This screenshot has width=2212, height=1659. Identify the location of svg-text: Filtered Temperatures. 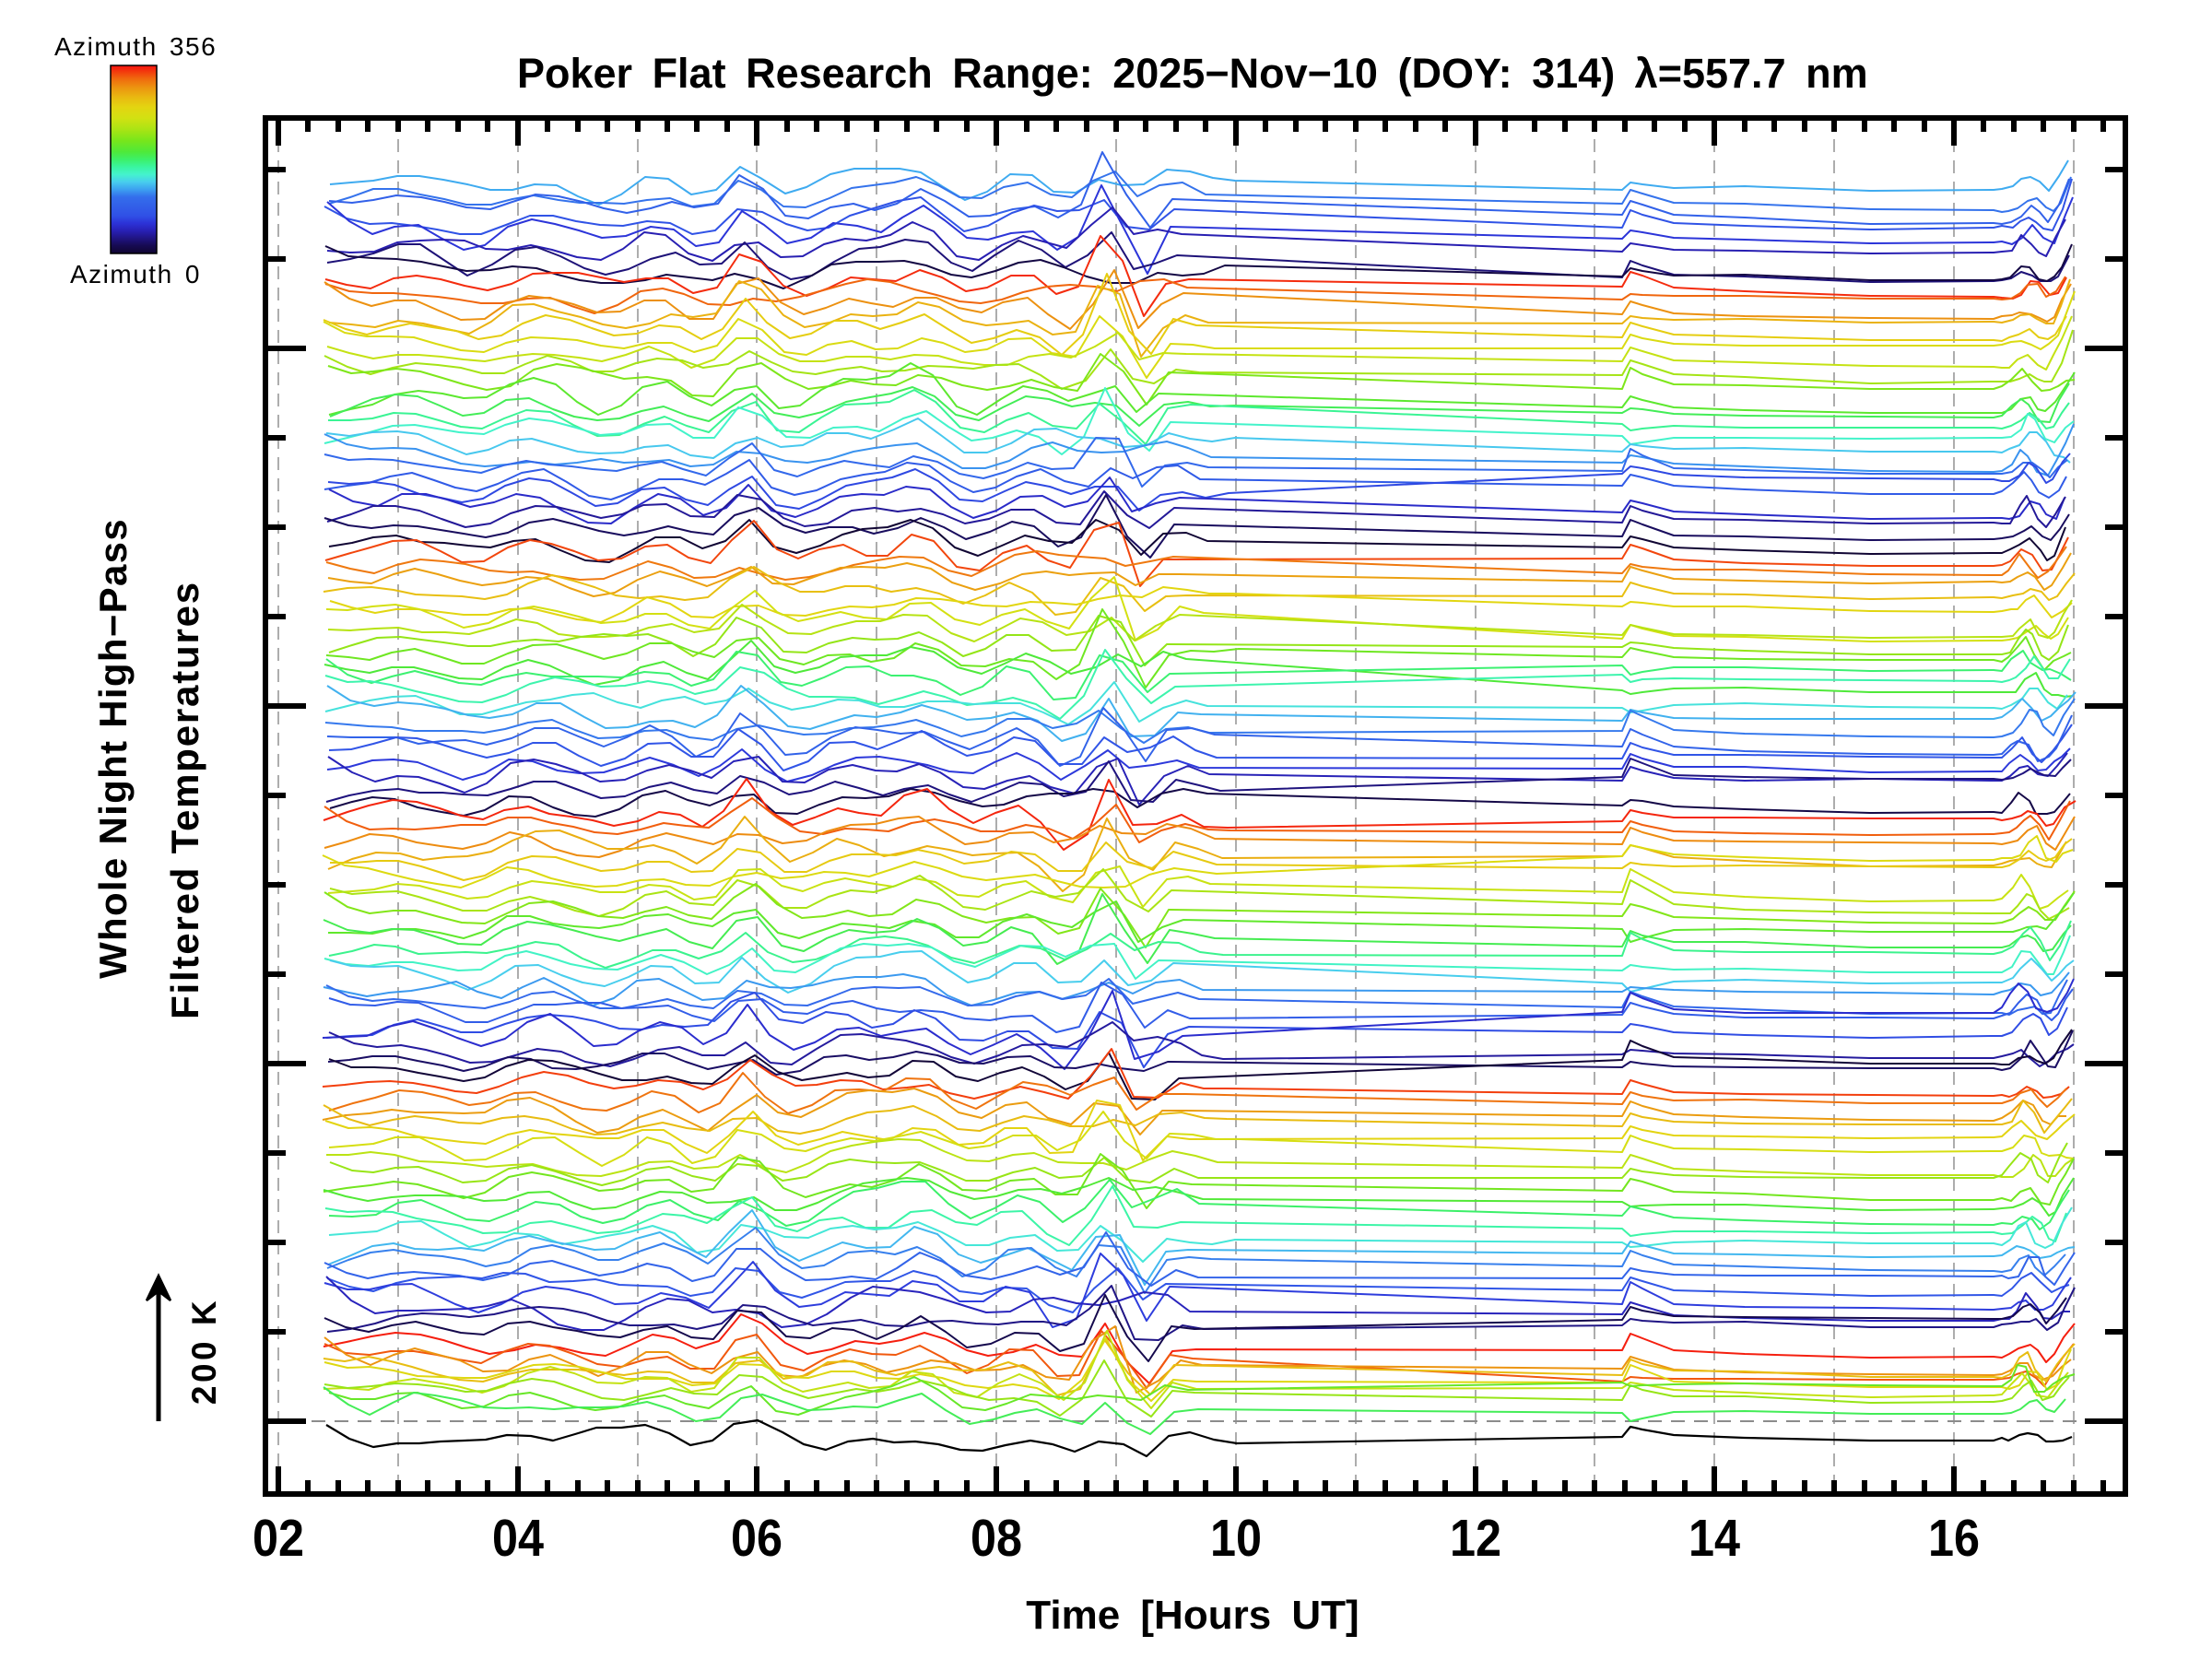
(184, 800).